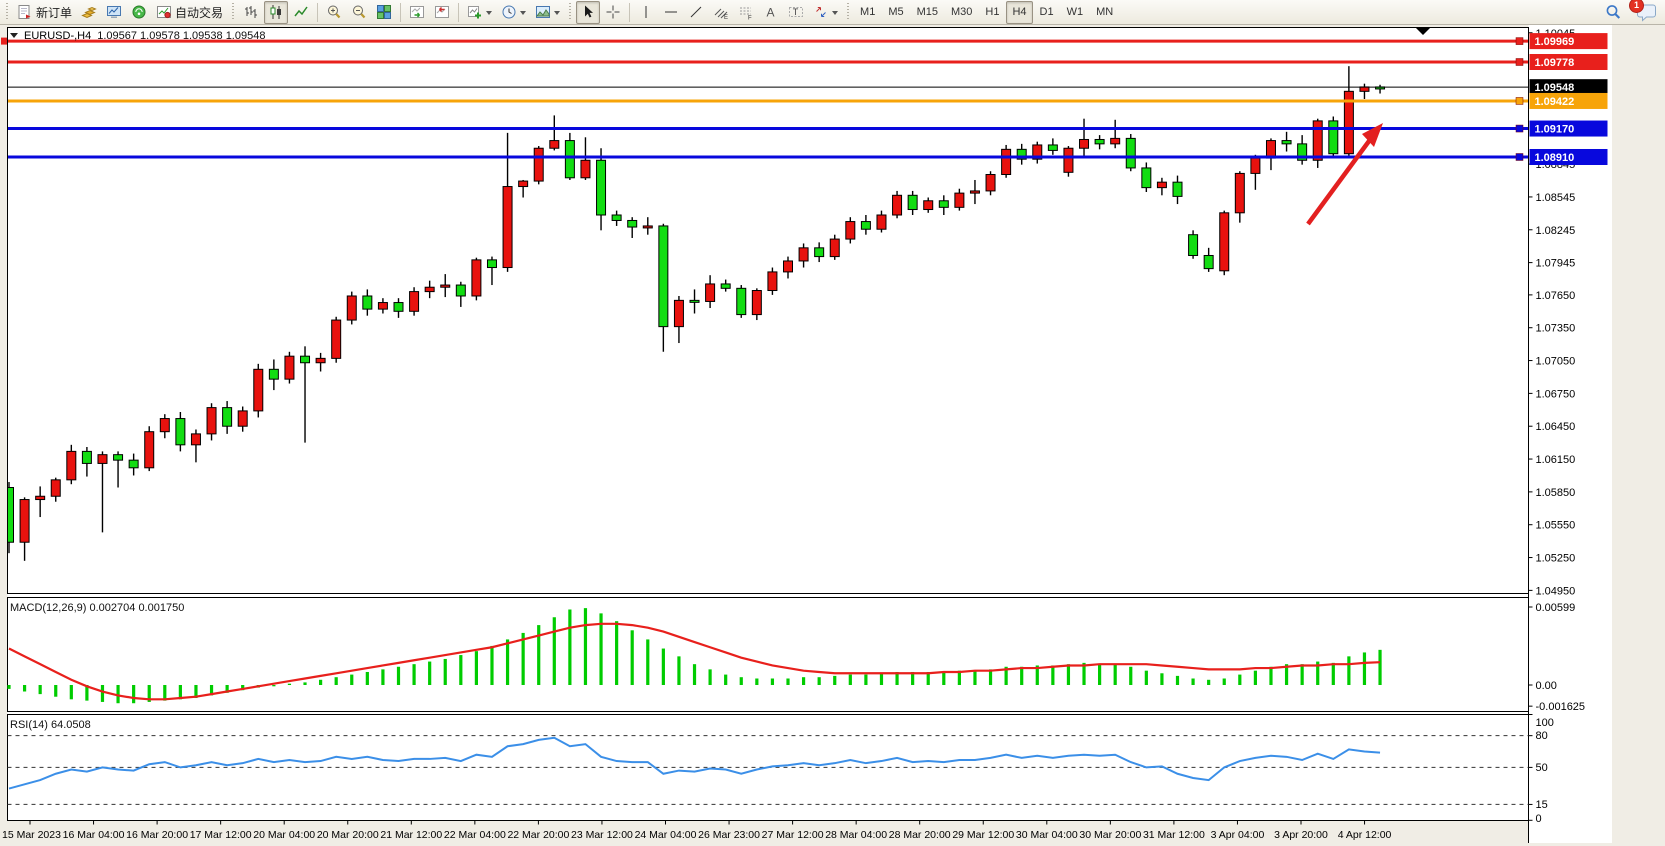 The image size is (1665, 846). Describe the element at coordinates (54, 12) in the screenshot. I see `new-order-label: 新订单` at that location.